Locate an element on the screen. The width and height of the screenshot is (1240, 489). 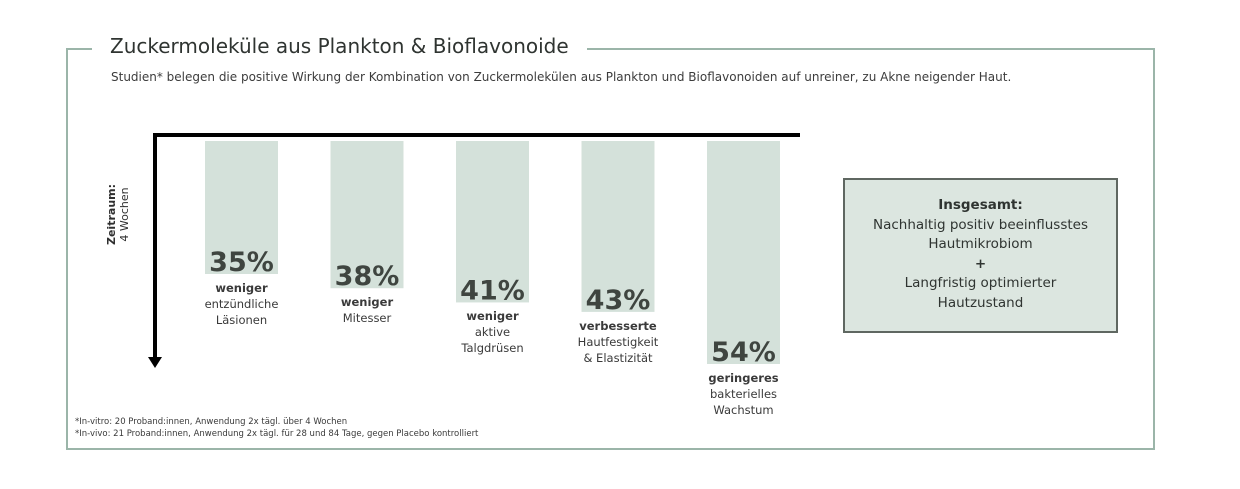
bar-label-keyword: verbesserte is located at coordinates (618, 325).